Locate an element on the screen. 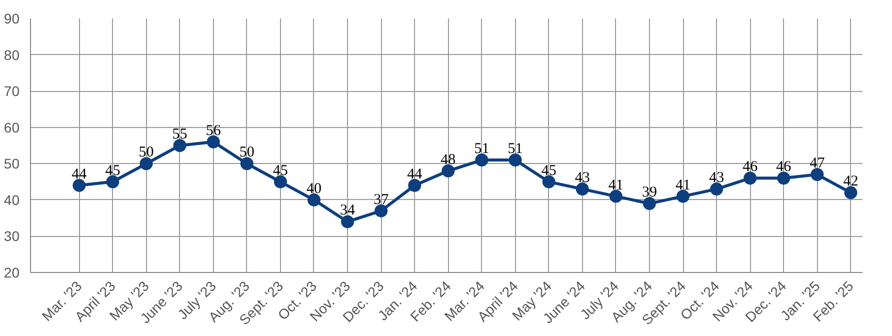 The image size is (892, 336). y-tick-label: 90 is located at coordinates (12, 18).